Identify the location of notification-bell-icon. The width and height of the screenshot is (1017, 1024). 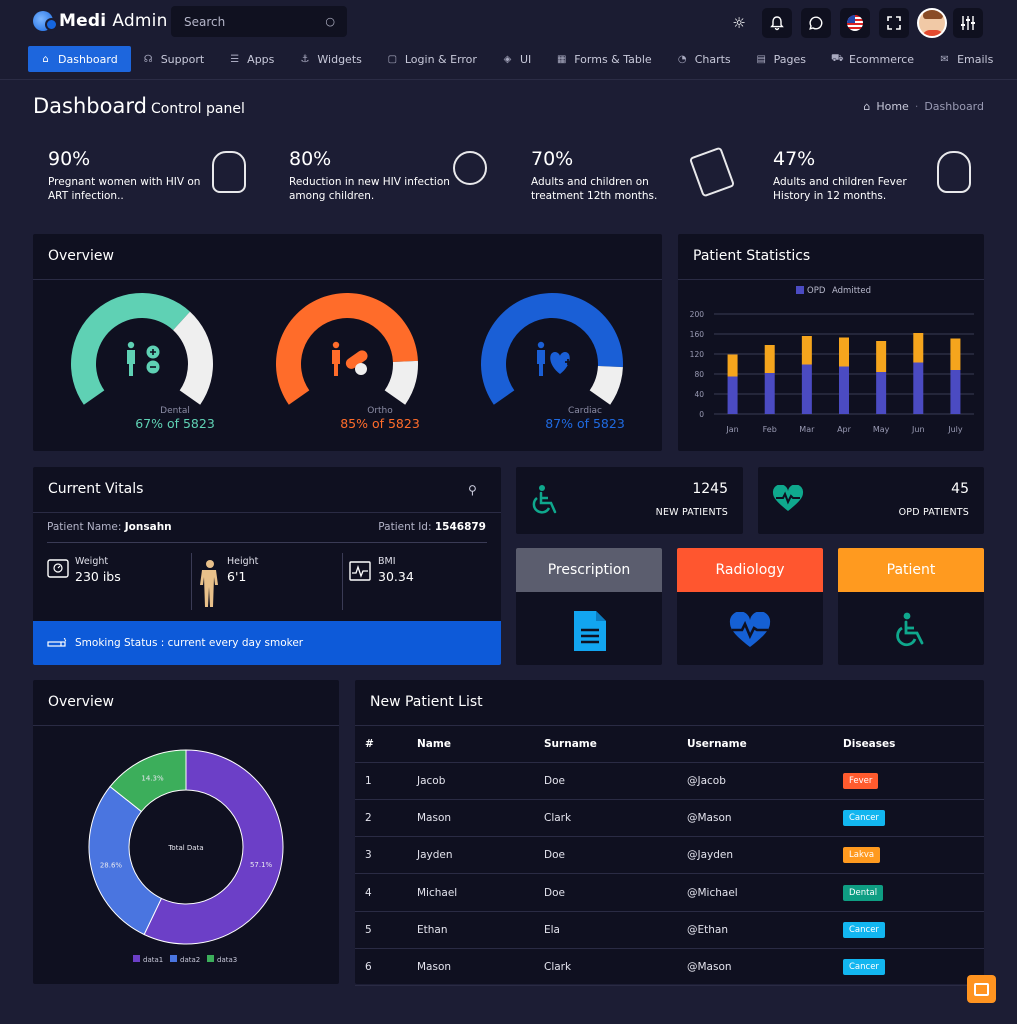
(777, 23).